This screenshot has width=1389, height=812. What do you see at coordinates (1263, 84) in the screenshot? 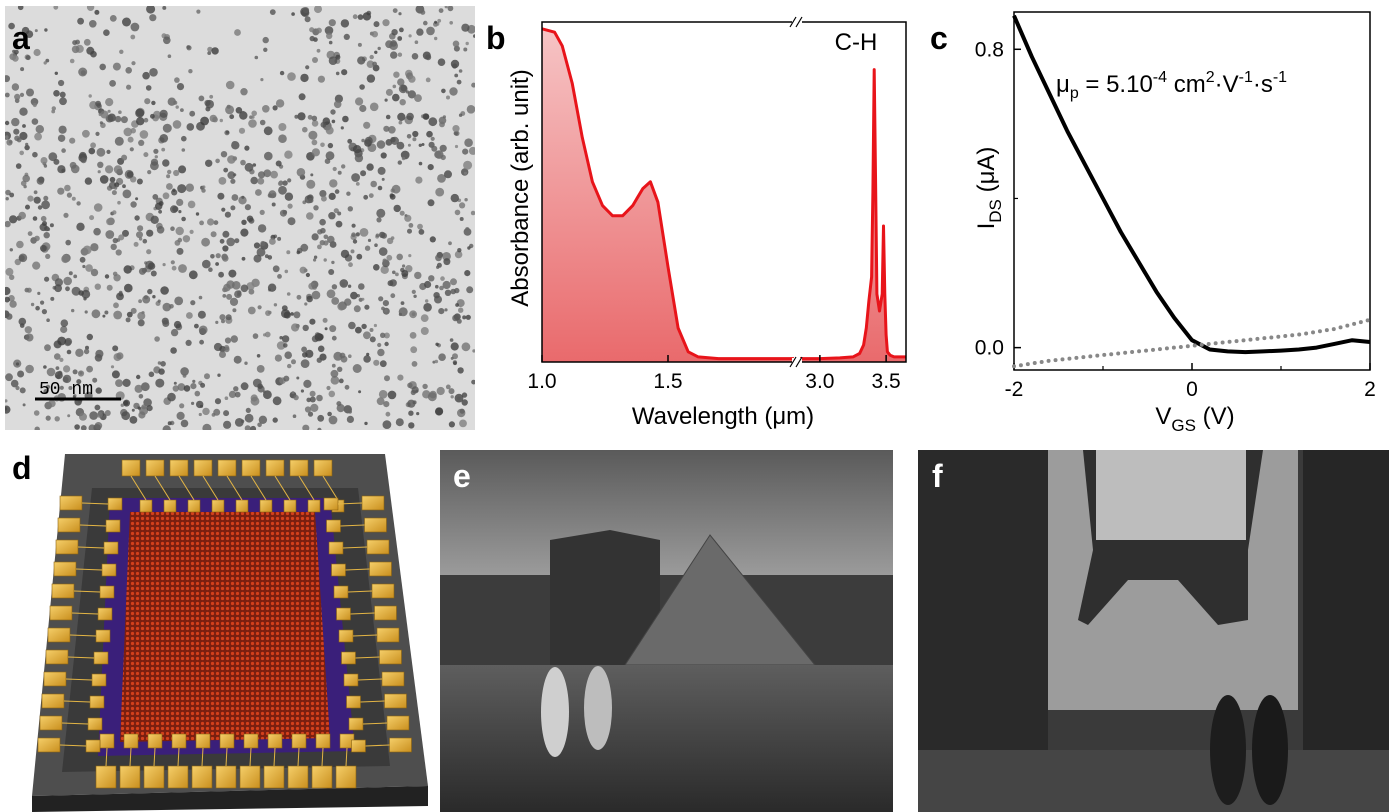
I see `mobility-unit3: ·s` at bounding box center [1263, 84].